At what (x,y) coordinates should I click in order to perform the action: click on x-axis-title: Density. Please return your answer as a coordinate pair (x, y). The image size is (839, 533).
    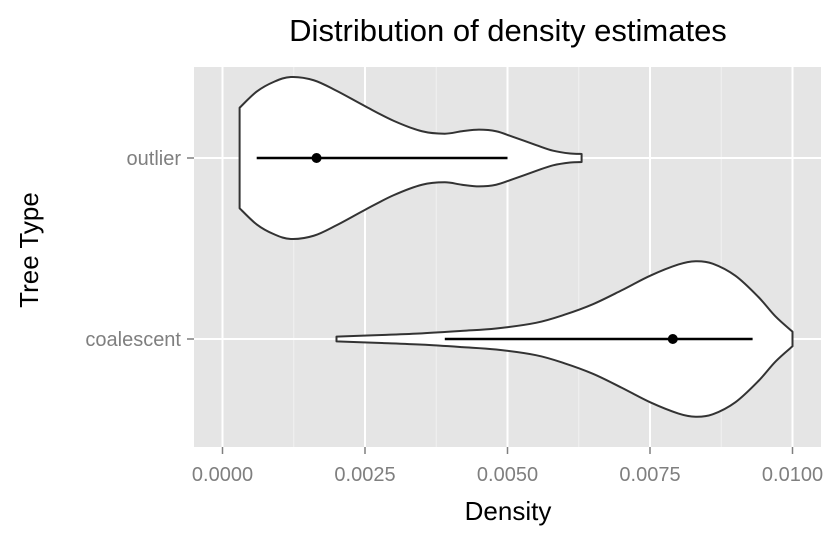
    Looking at the image, I should click on (508, 511).